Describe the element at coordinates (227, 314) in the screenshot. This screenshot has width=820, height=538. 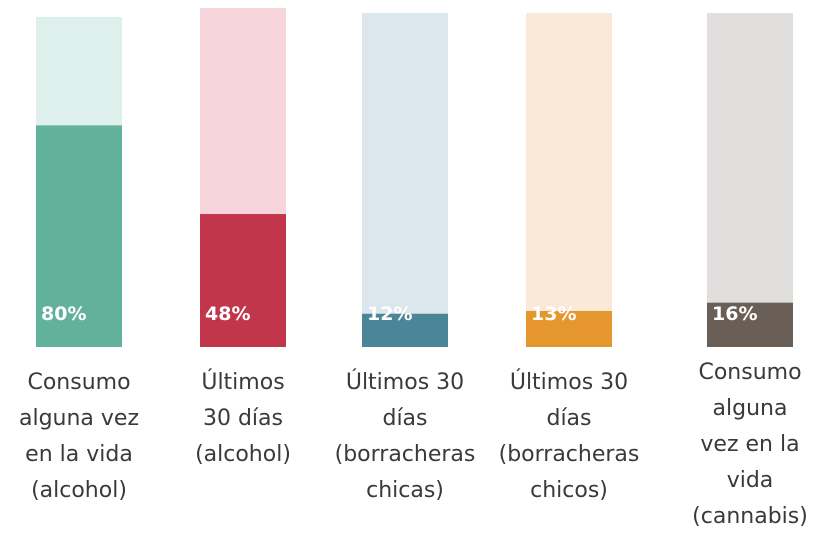
I see `bar-value-label-2: 48%` at that location.